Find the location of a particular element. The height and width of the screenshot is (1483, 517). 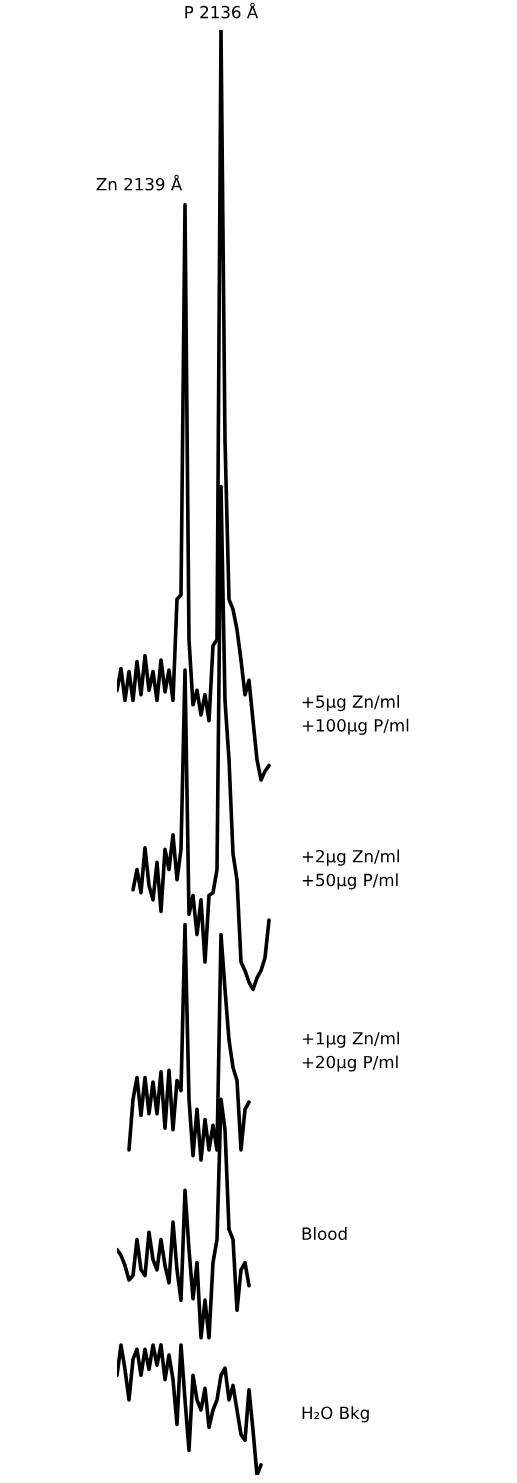

text: +2µg Zn/ml +50µg P/ml is located at coordinates (350, 869).